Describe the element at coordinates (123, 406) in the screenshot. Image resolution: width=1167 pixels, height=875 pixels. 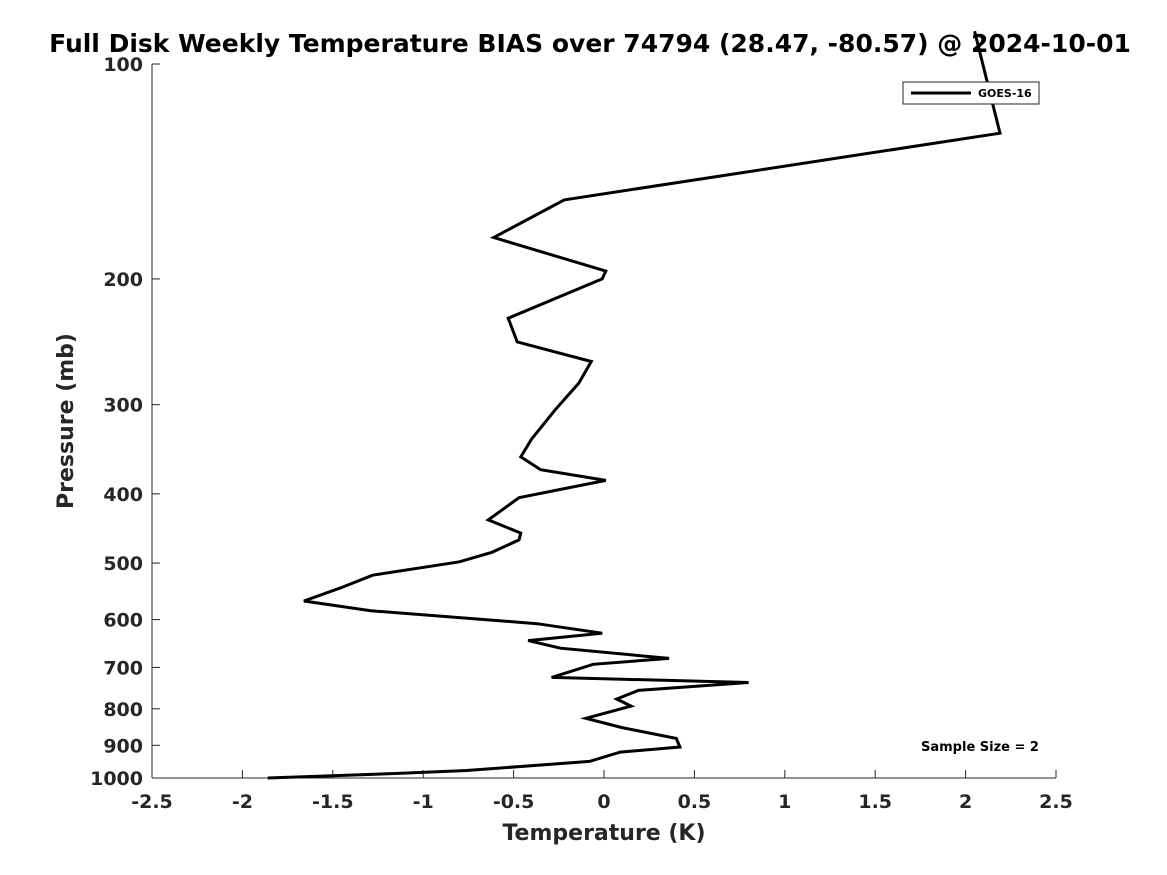
I see `y-tick-label: 300` at that location.